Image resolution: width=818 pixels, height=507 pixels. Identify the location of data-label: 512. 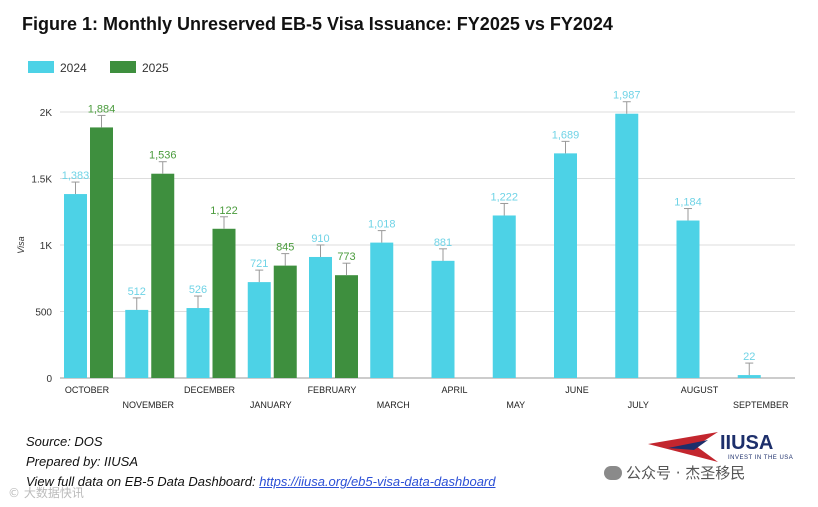
(137, 292).